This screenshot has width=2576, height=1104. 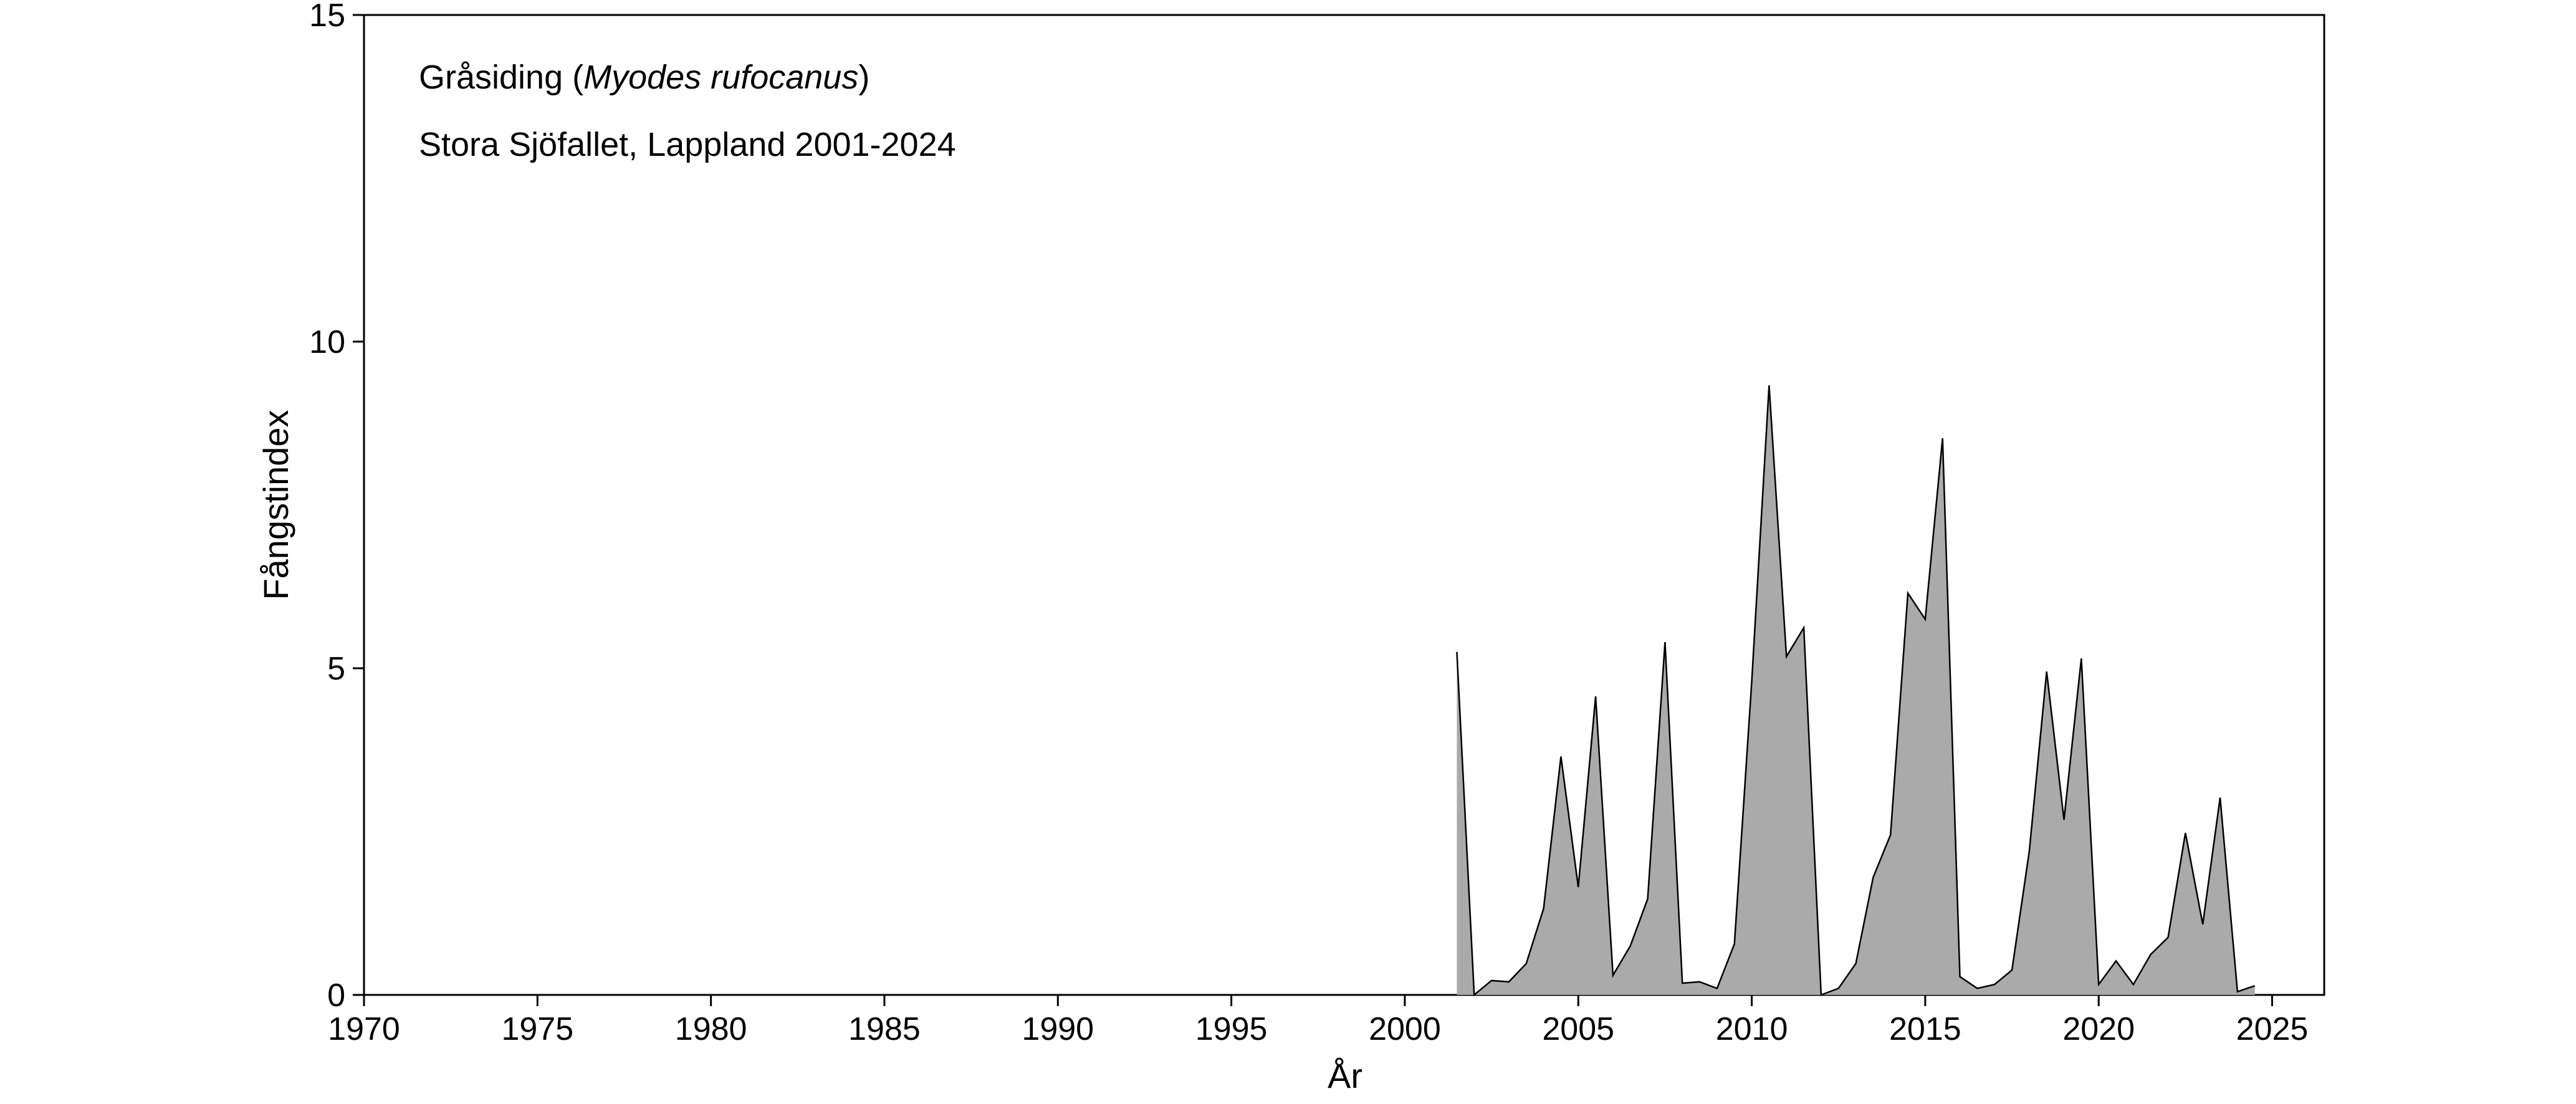 What do you see at coordinates (336, 507) in the screenshot?
I see `y-axis: 0 5 10 15` at bounding box center [336, 507].